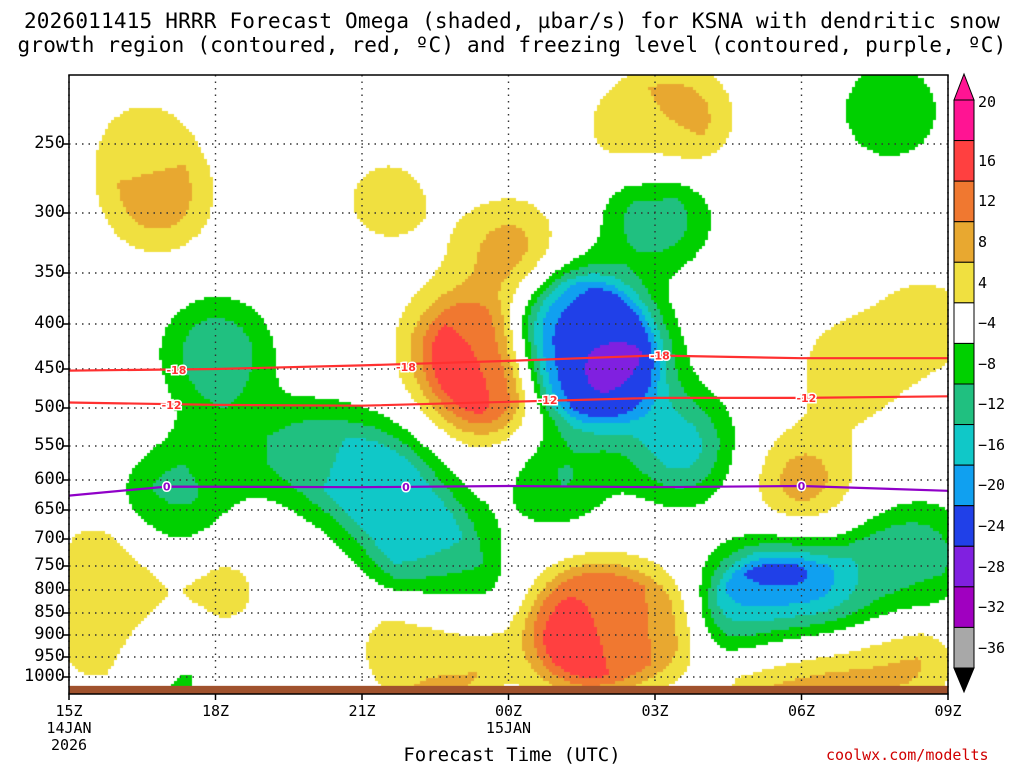 The image size is (1024, 768). Describe the element at coordinates (983, 242) in the screenshot. I see `colorbar-label: 8` at that location.